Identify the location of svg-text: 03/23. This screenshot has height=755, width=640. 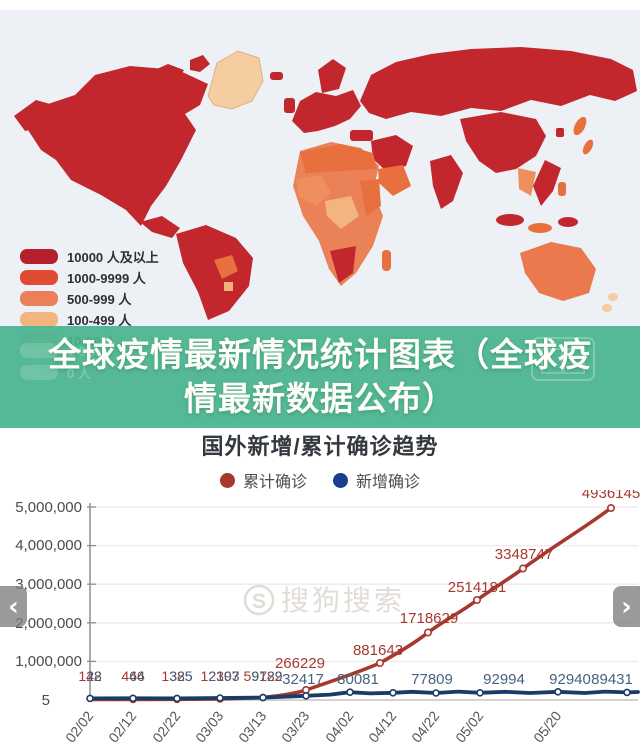
(295, 727).